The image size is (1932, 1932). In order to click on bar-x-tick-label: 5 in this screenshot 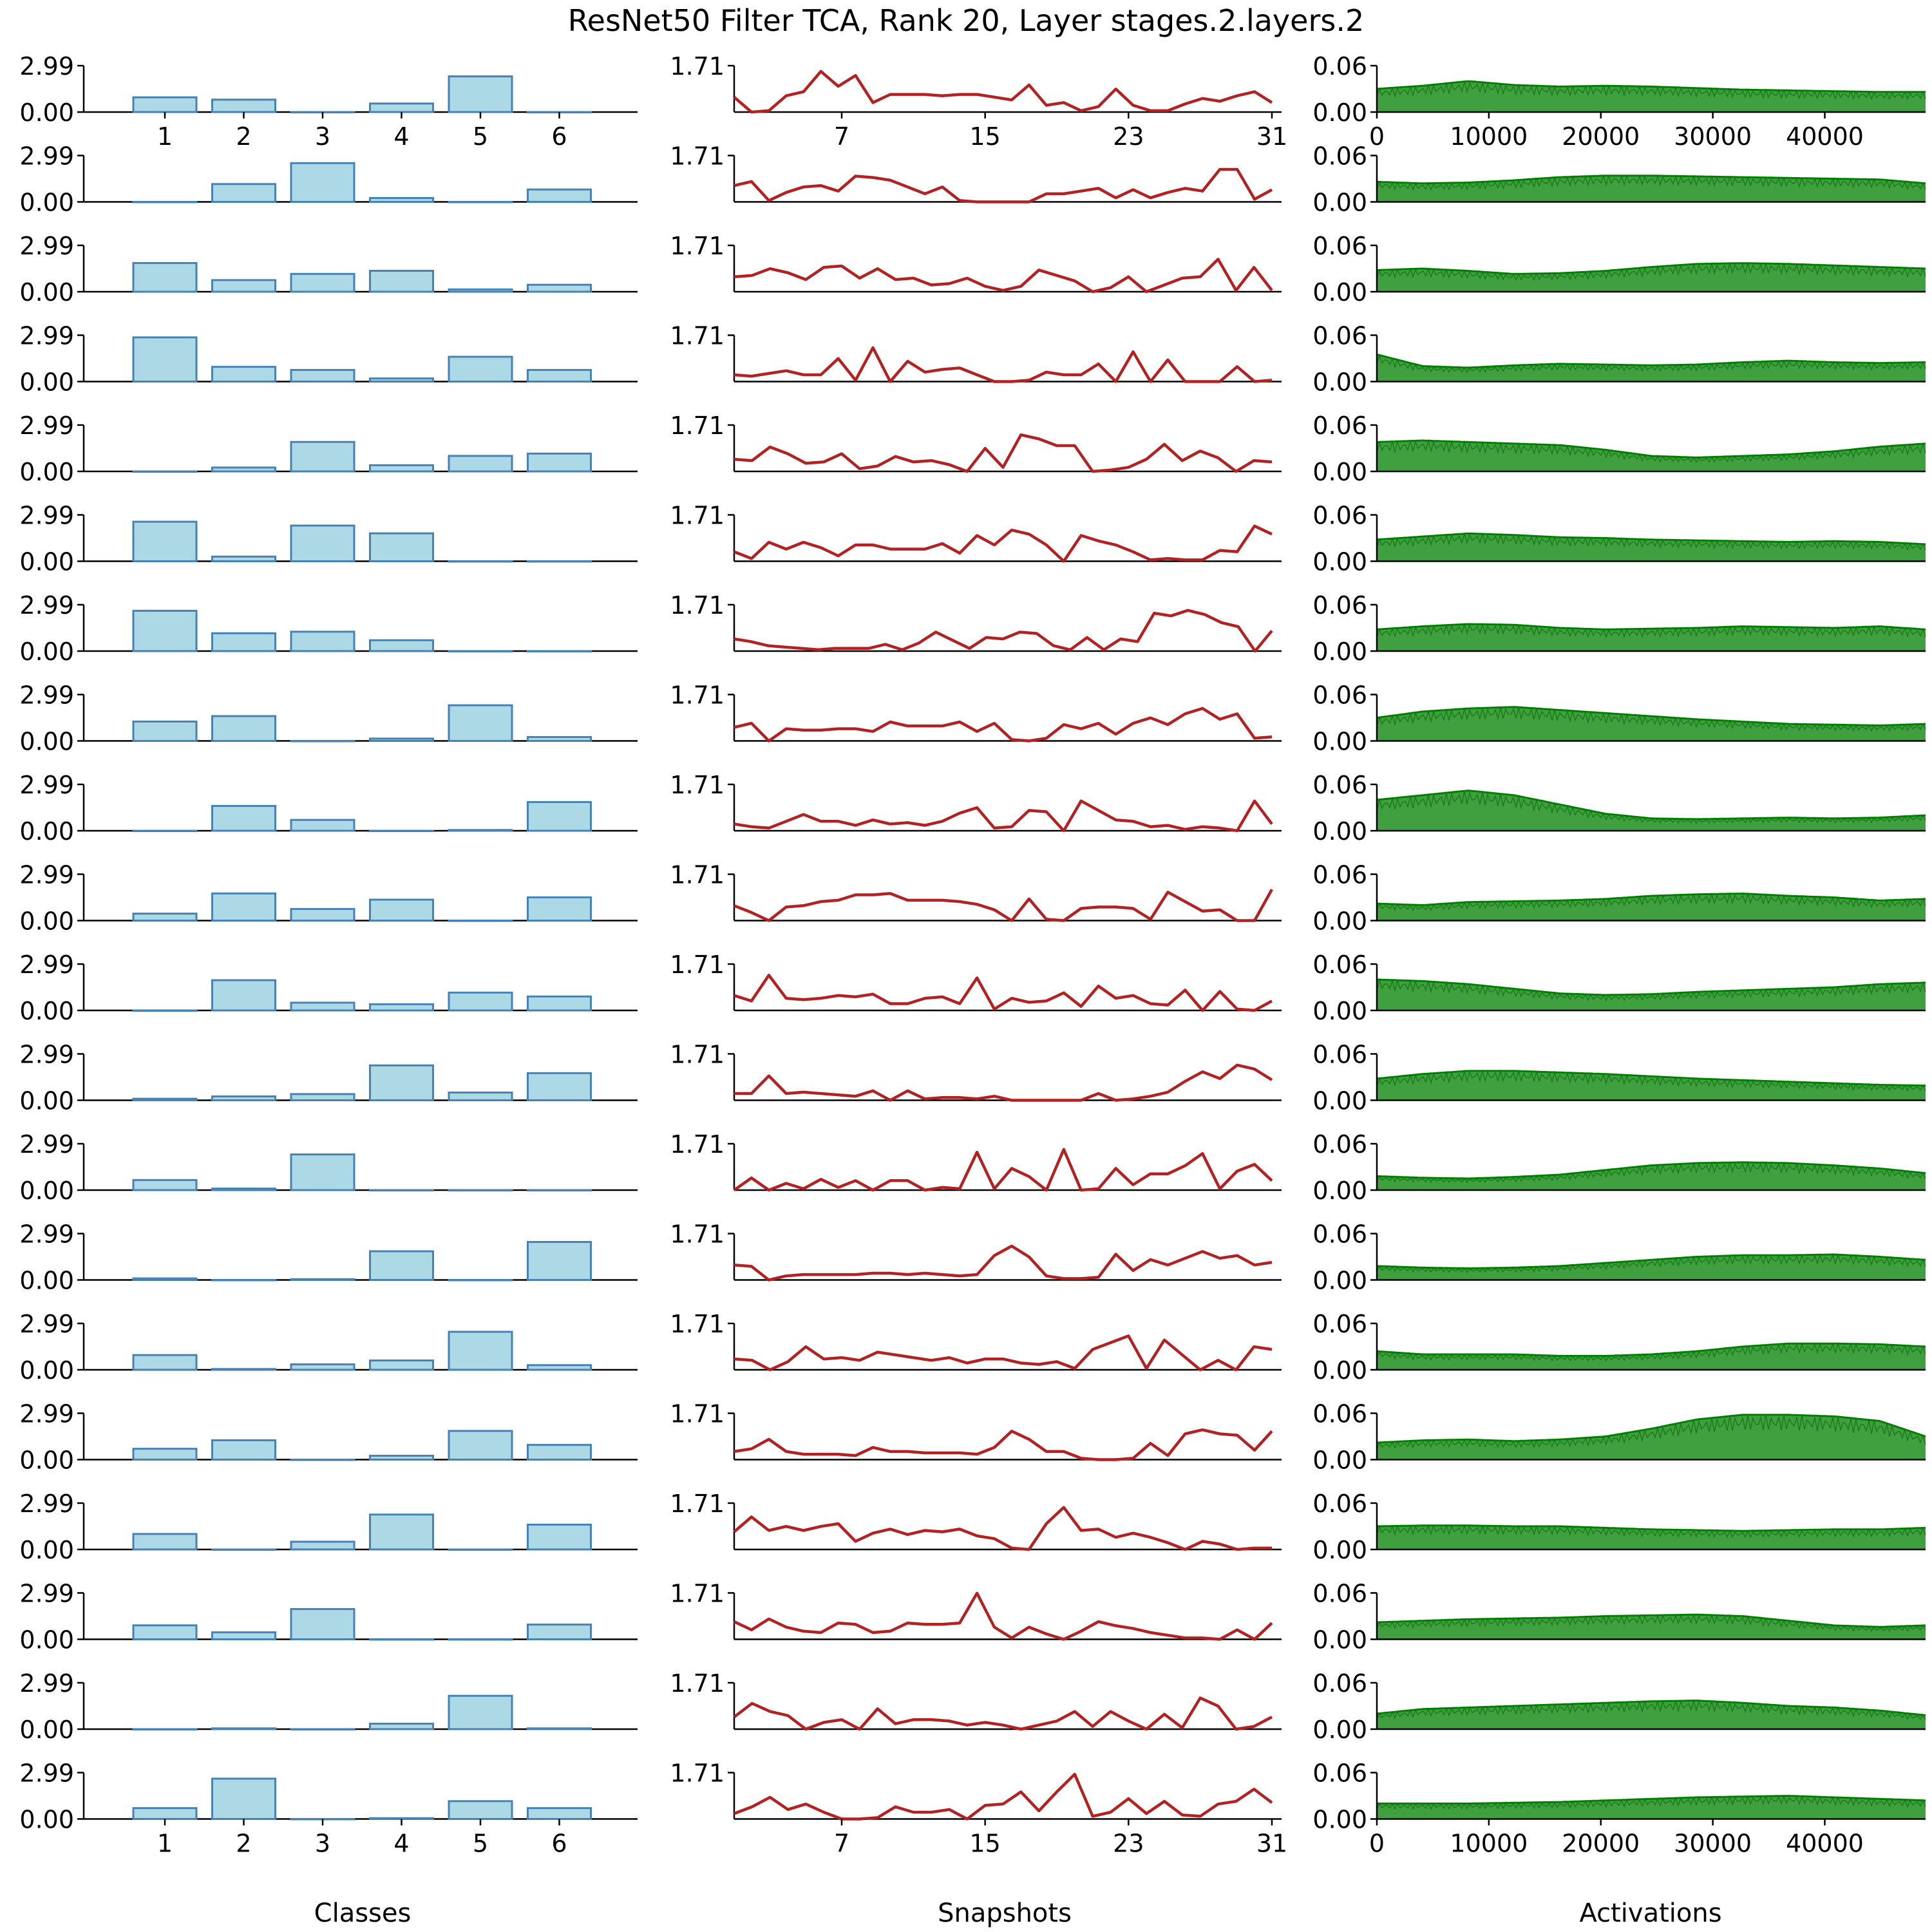, I will do `click(480, 1844)`.